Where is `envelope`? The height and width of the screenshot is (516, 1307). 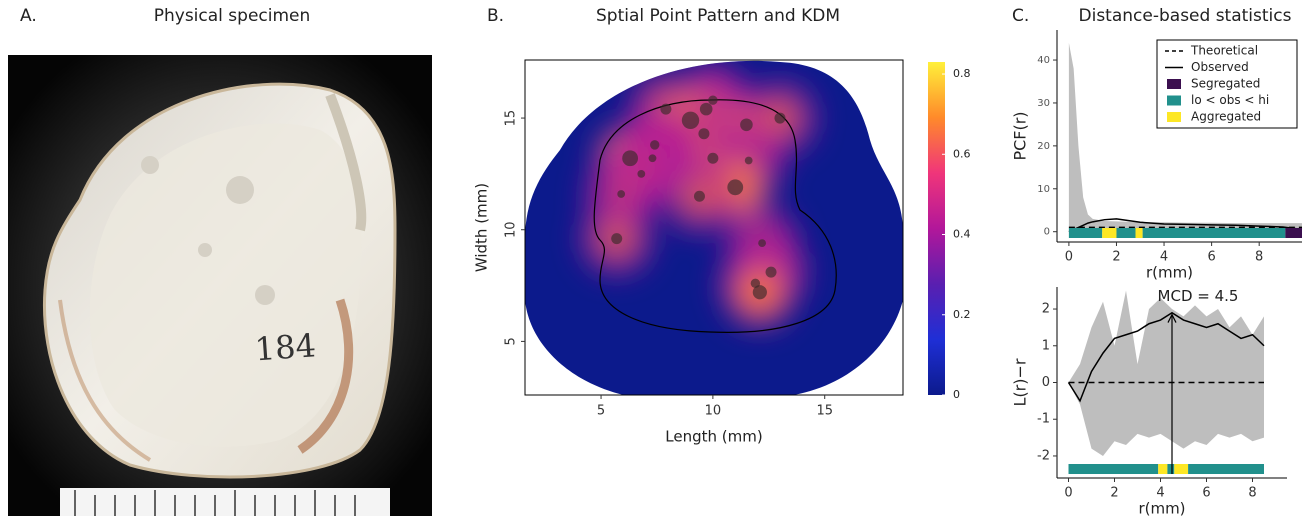 envelope is located at coordinates (1166, 373).